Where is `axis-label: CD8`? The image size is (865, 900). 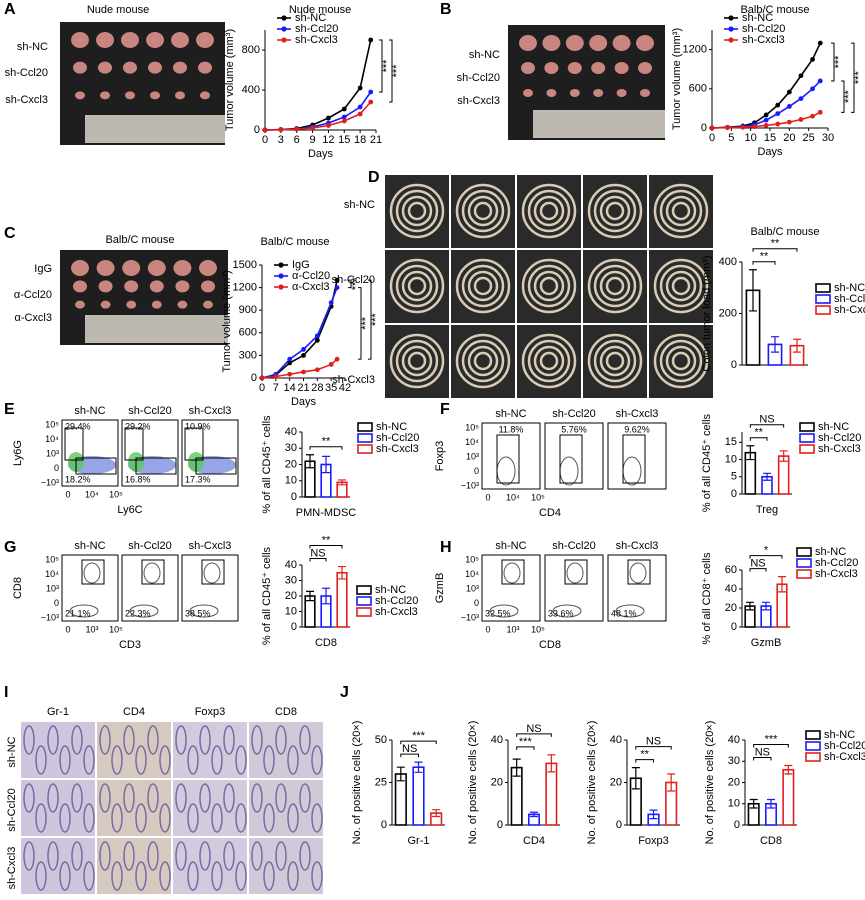
axis-label: CD8 is located at coordinates (550, 645).